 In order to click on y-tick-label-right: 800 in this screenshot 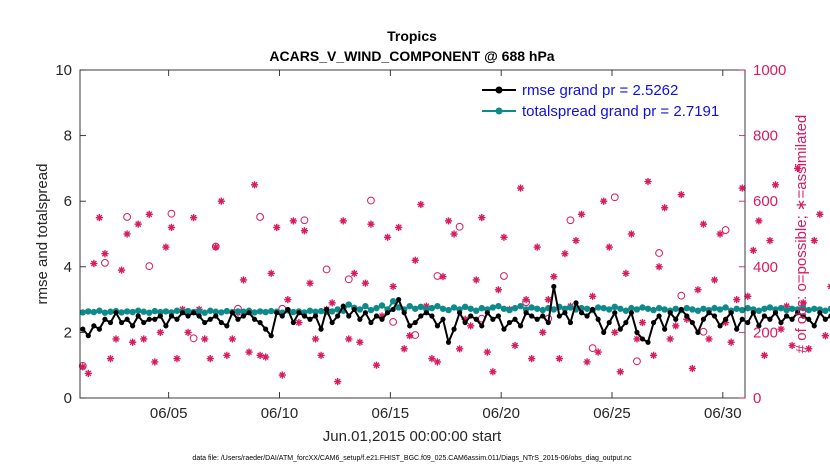, I will do `click(765, 136)`.